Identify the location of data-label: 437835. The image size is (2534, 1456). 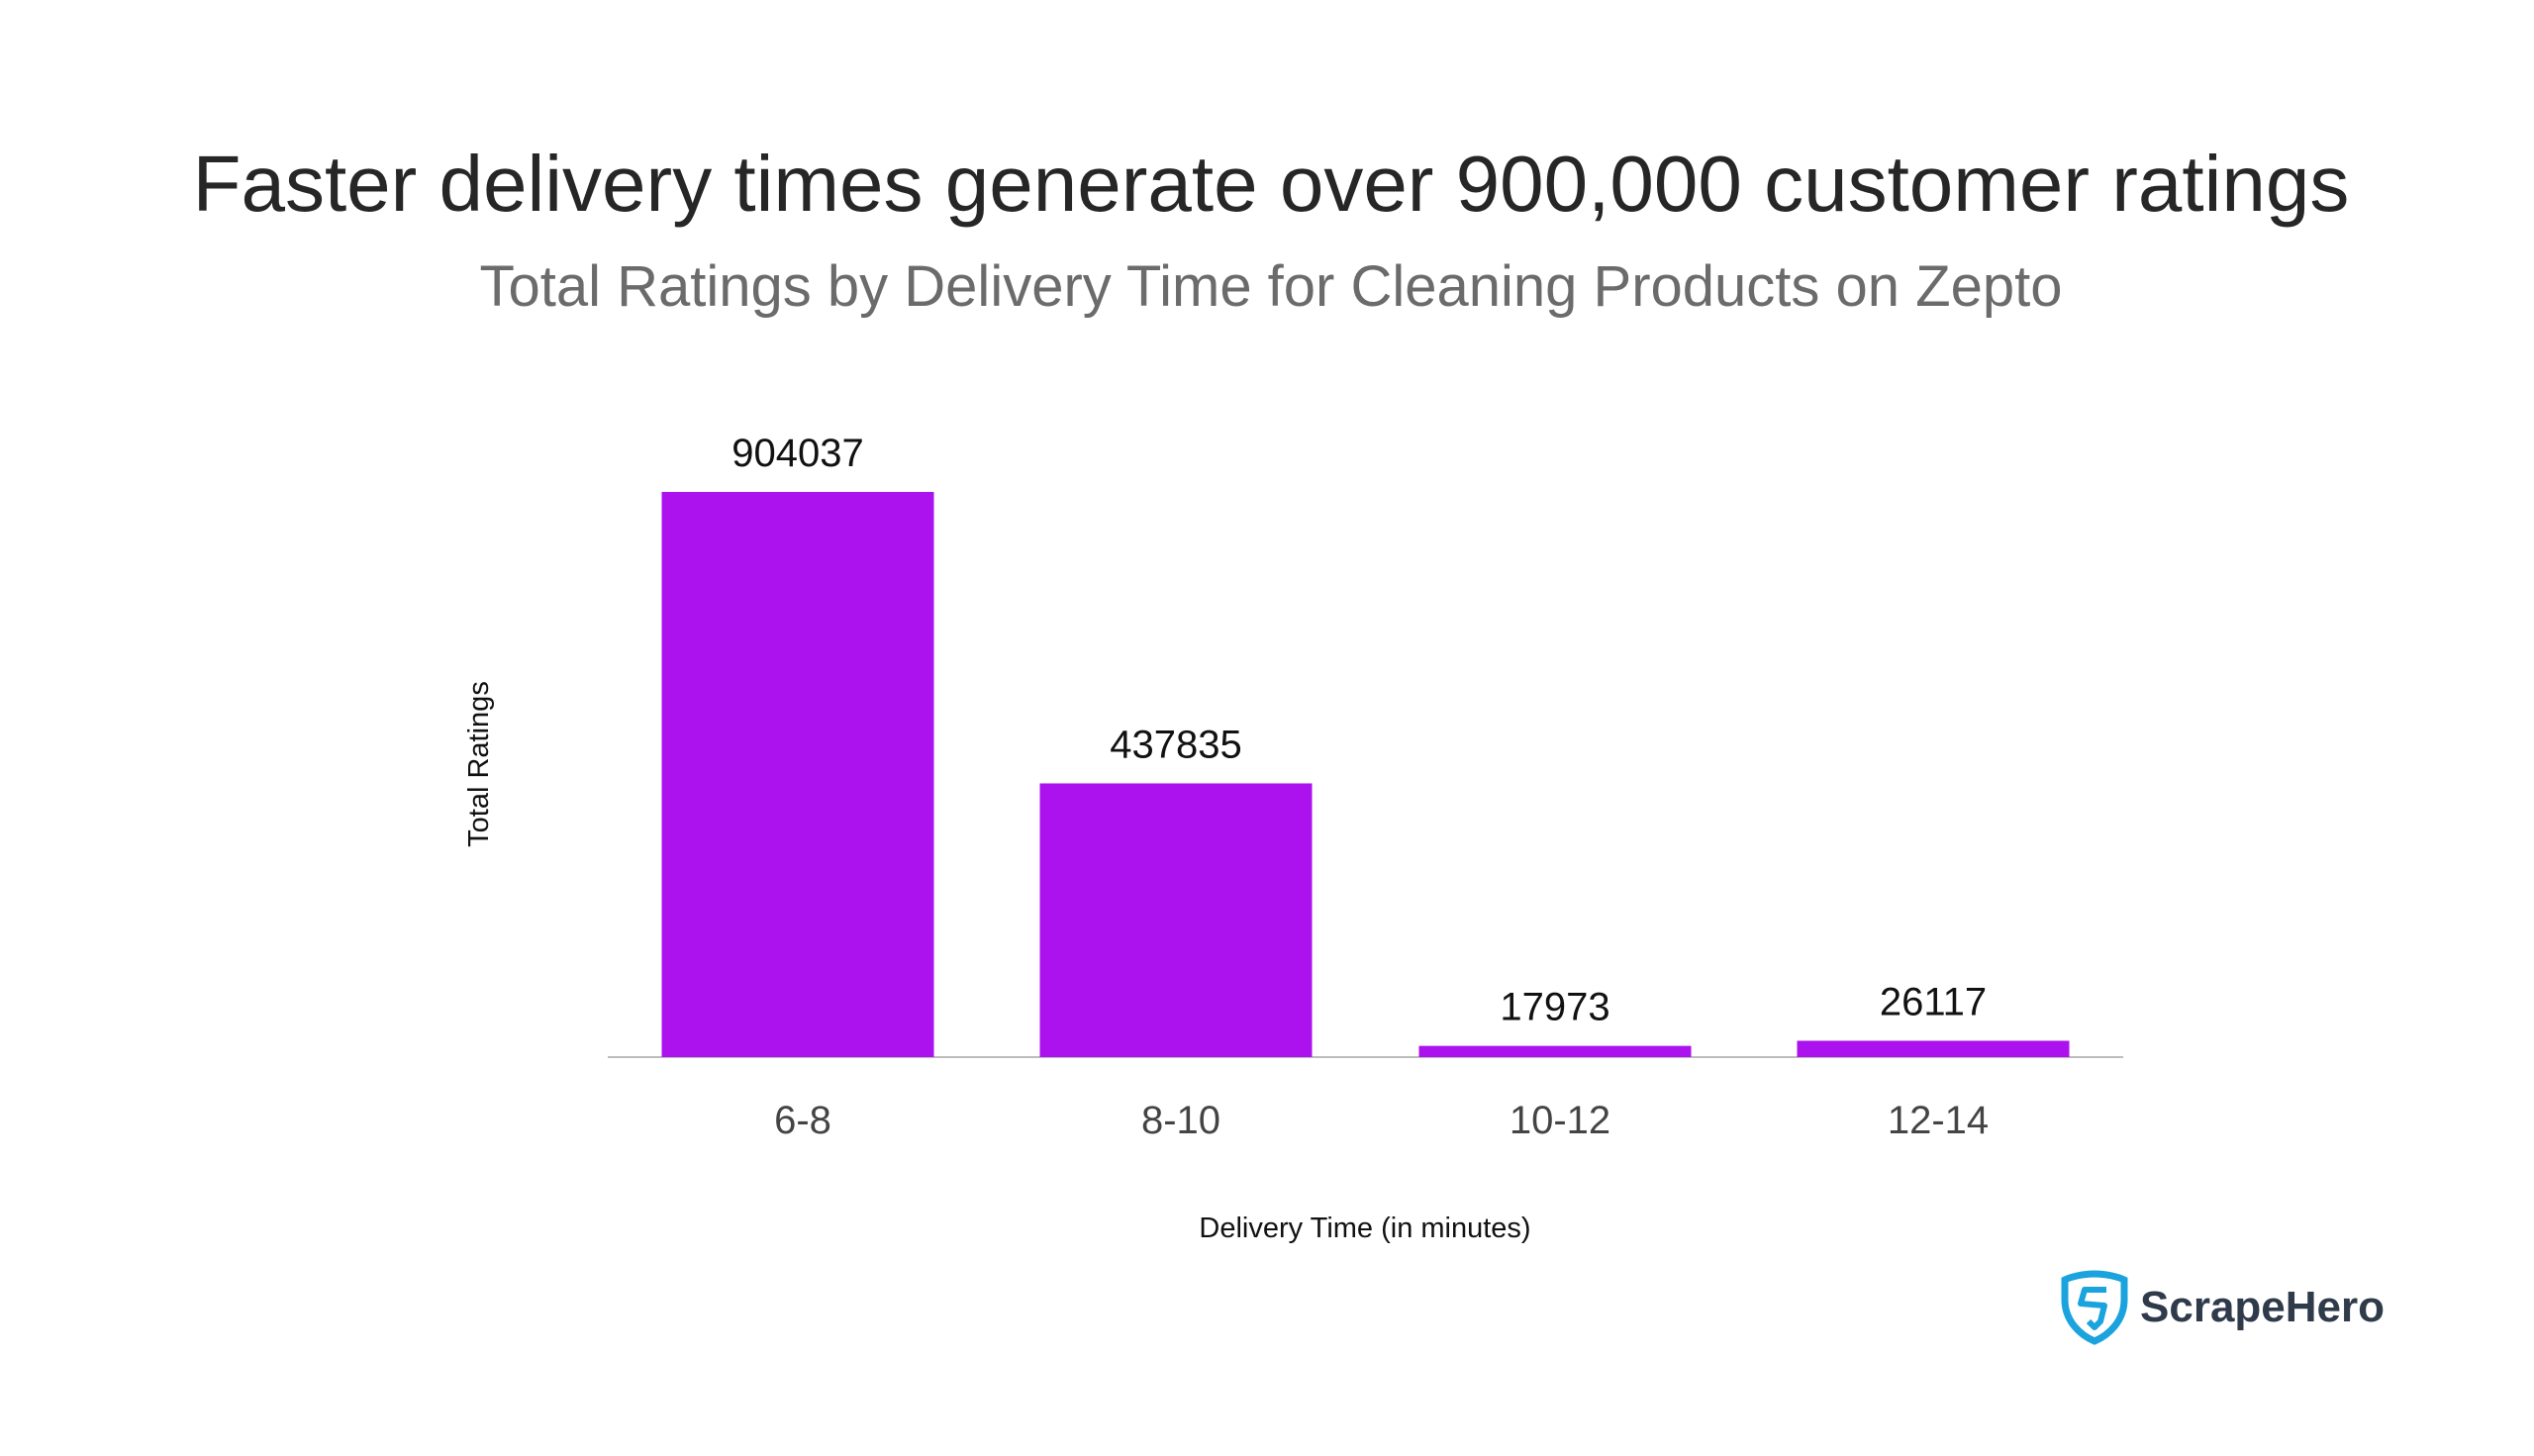
(1175, 745).